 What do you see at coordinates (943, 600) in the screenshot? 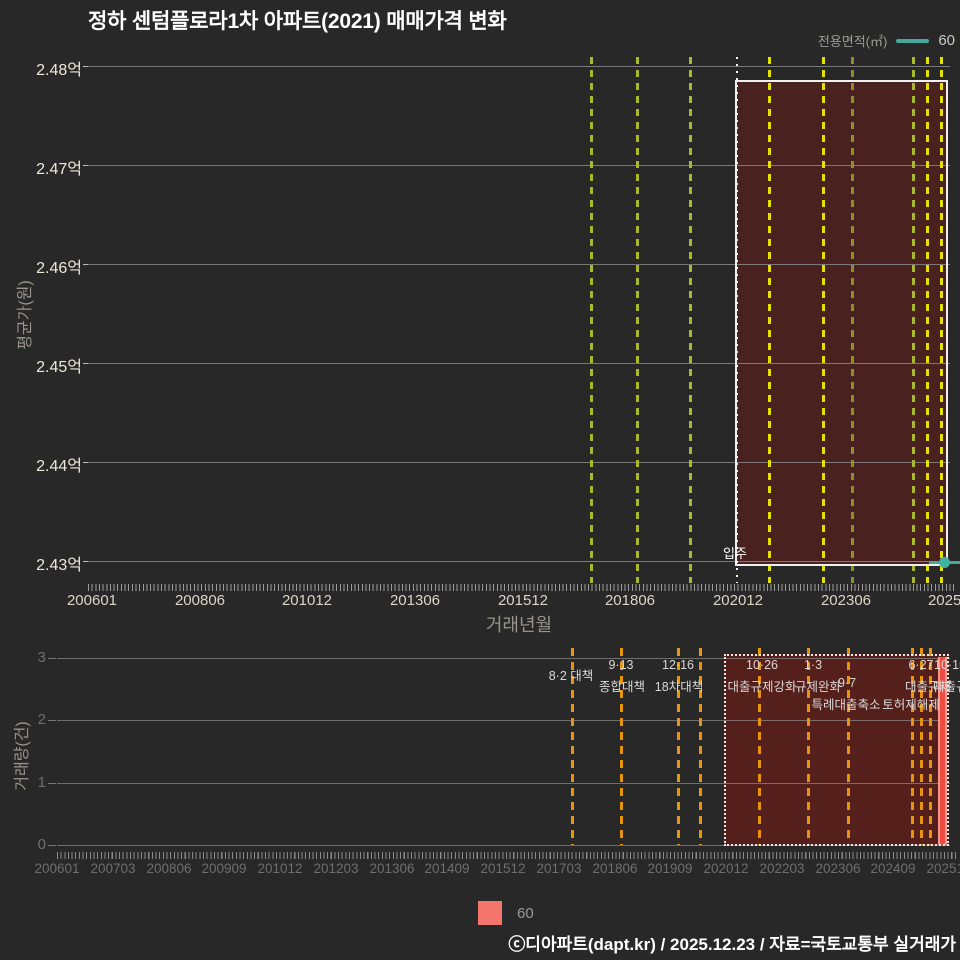
I see `price-x-tick-label: 202512` at bounding box center [943, 600].